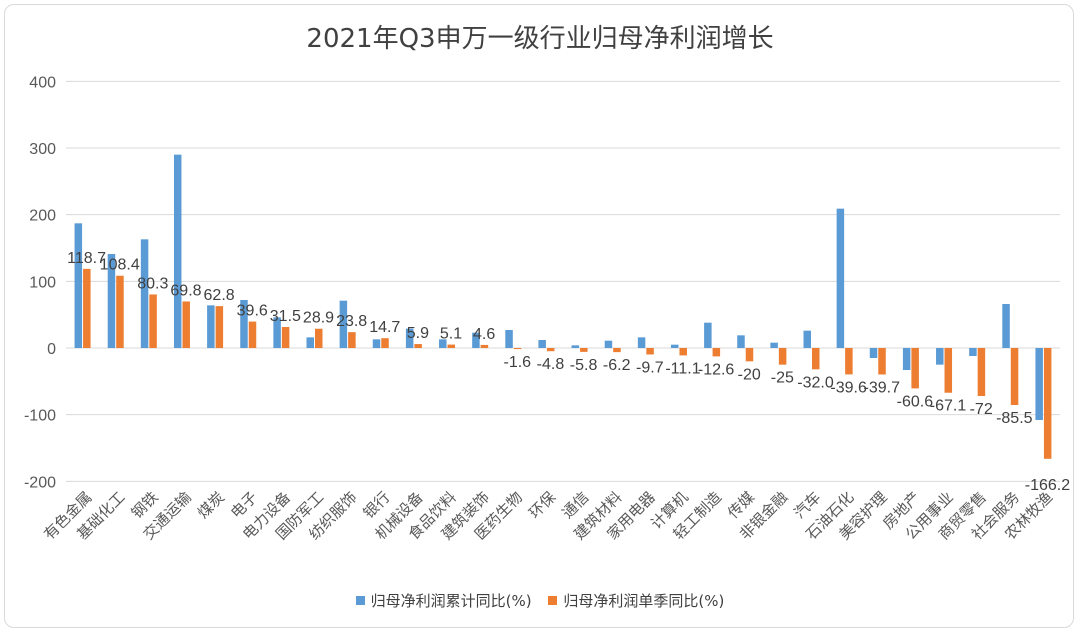  What do you see at coordinates (484, 334) in the screenshot?
I see `data-label: 4.6` at bounding box center [484, 334].